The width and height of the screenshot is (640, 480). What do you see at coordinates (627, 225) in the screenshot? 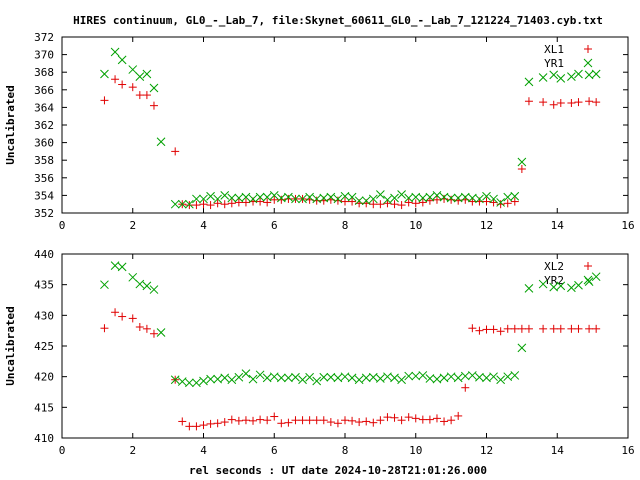
I see `x-tick-label: 16` at bounding box center [627, 225].